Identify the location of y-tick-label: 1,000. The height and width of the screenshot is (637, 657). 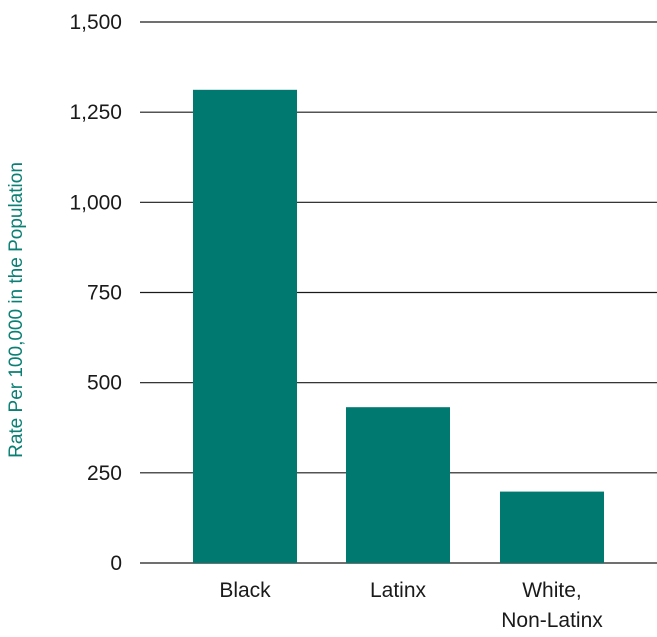
(95, 202).